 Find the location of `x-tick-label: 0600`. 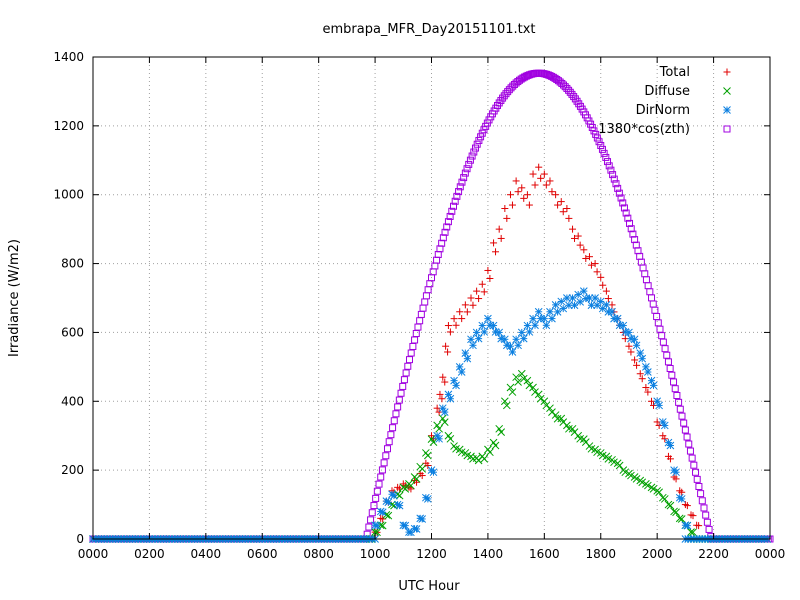

x-tick-label: 0600 is located at coordinates (262, 554).